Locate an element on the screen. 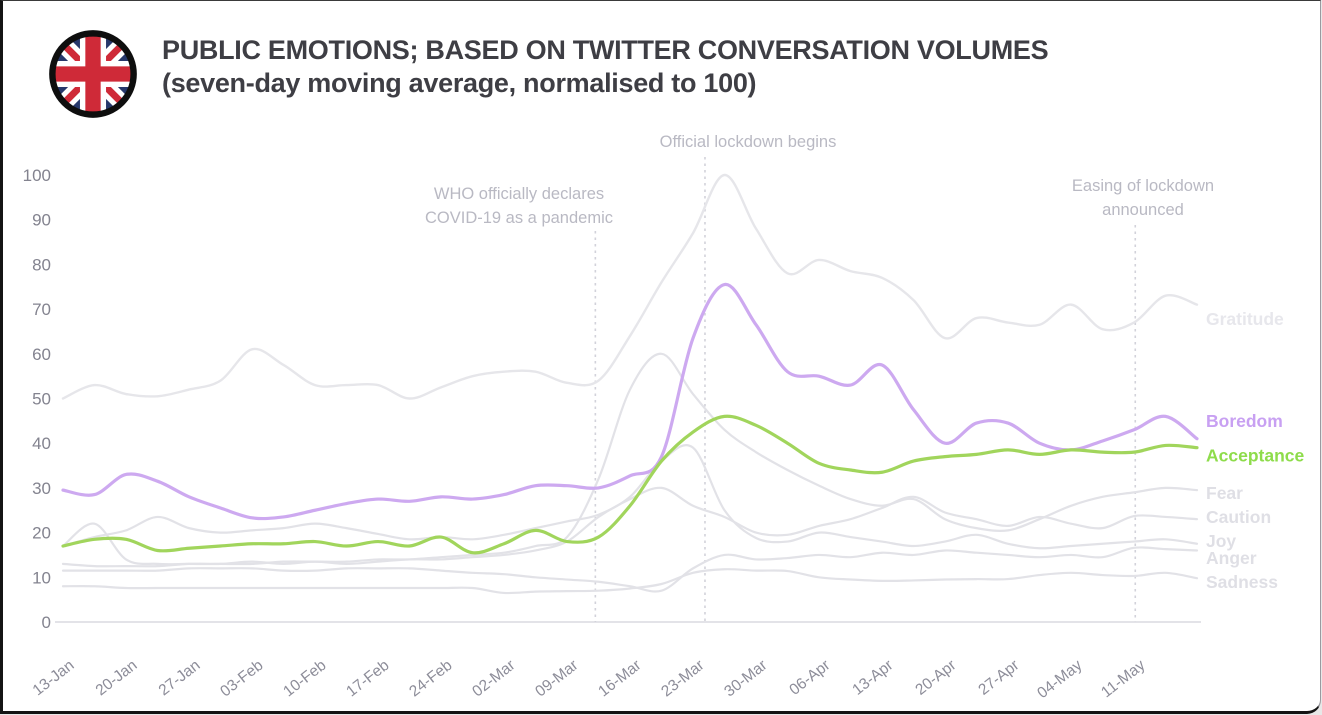 The image size is (1322, 715). annotation-text-lockdown-begins: Official lockdown begins is located at coordinates (748, 142).